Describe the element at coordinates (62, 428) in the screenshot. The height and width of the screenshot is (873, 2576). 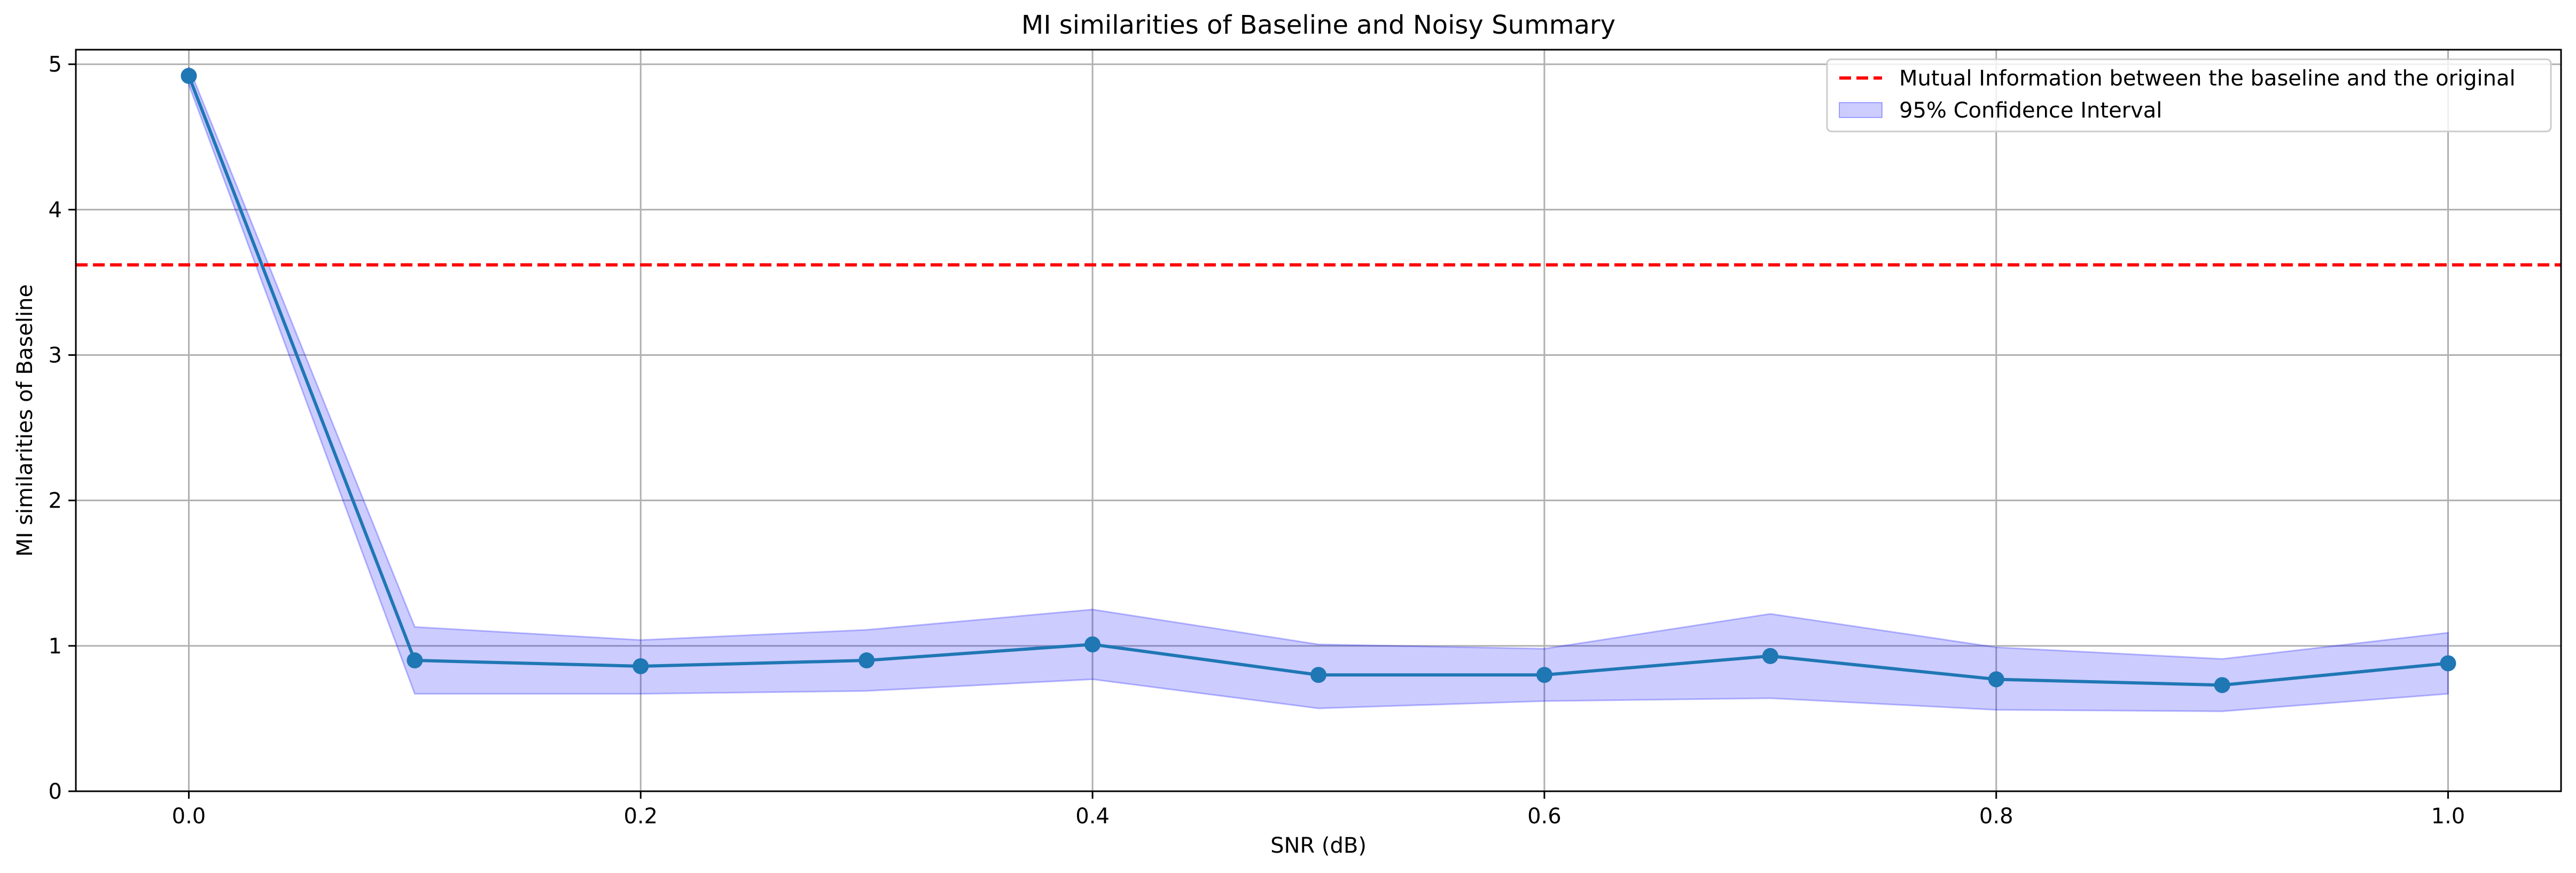
I see `y-axis-ticks: 0 1 2 3 4 5` at that location.